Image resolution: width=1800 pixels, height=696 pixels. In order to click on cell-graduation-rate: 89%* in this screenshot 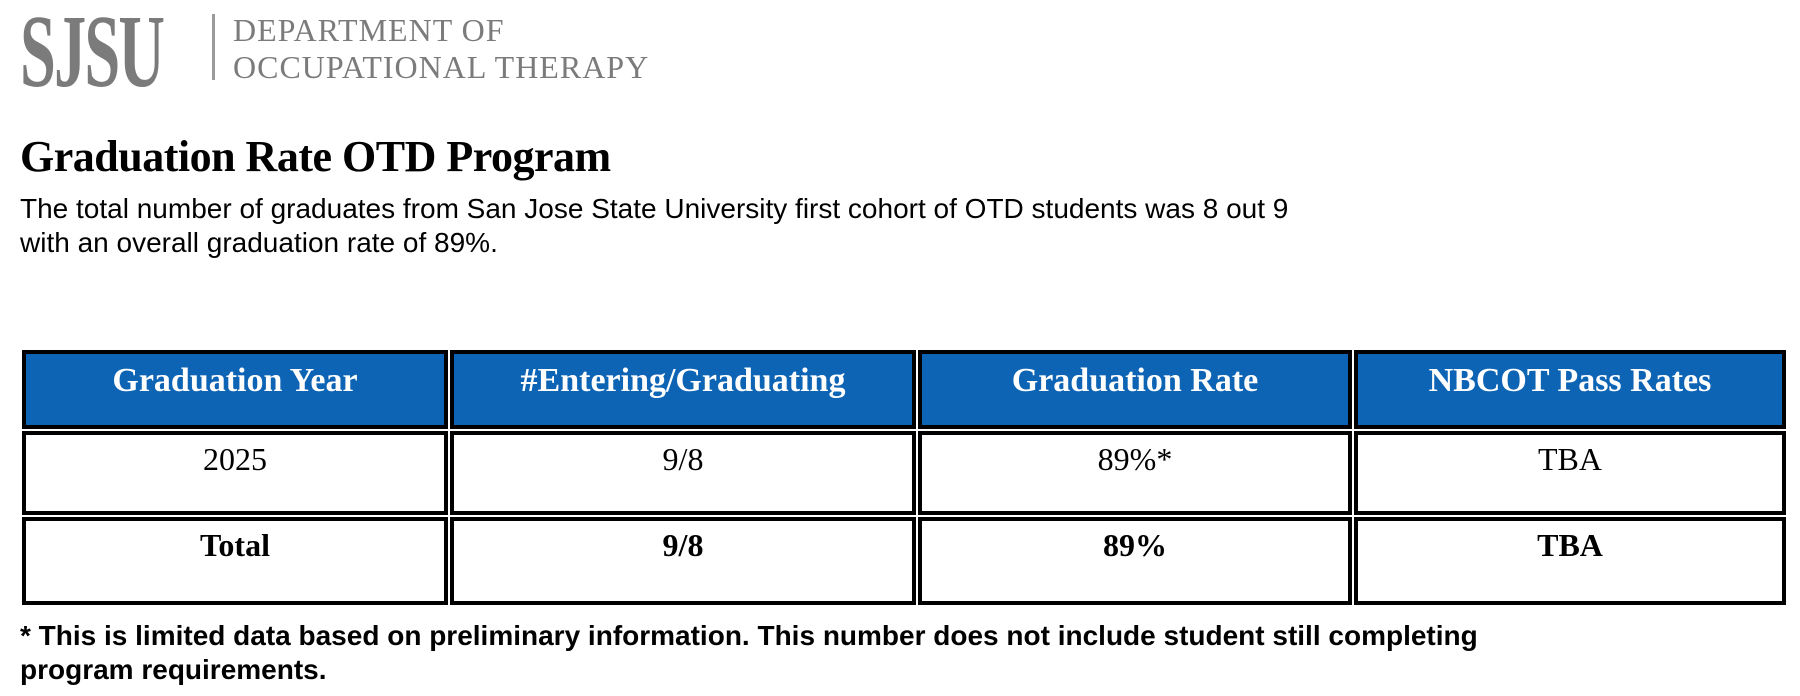, I will do `click(1135, 473)`.